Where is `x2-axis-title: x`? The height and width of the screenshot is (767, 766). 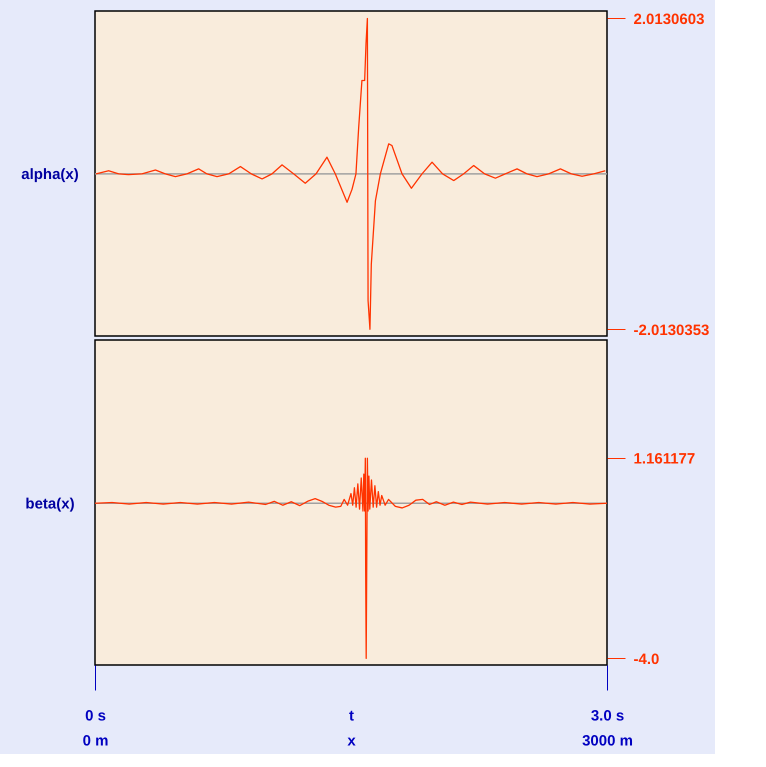 x2-axis-title: x is located at coordinates (351, 741).